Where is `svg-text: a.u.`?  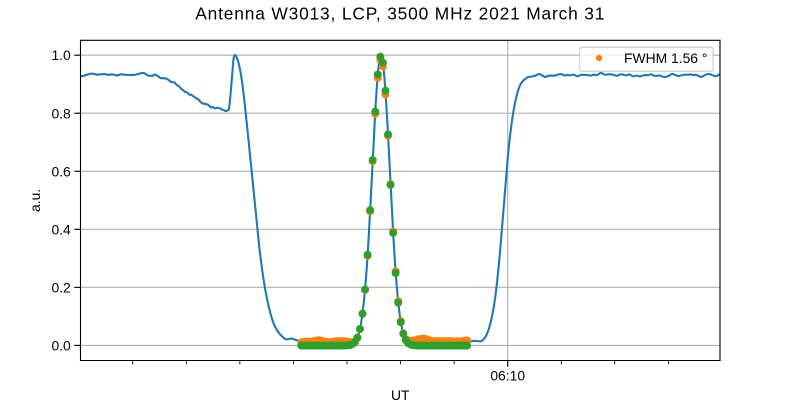 svg-text: a.u. is located at coordinates (35, 200).